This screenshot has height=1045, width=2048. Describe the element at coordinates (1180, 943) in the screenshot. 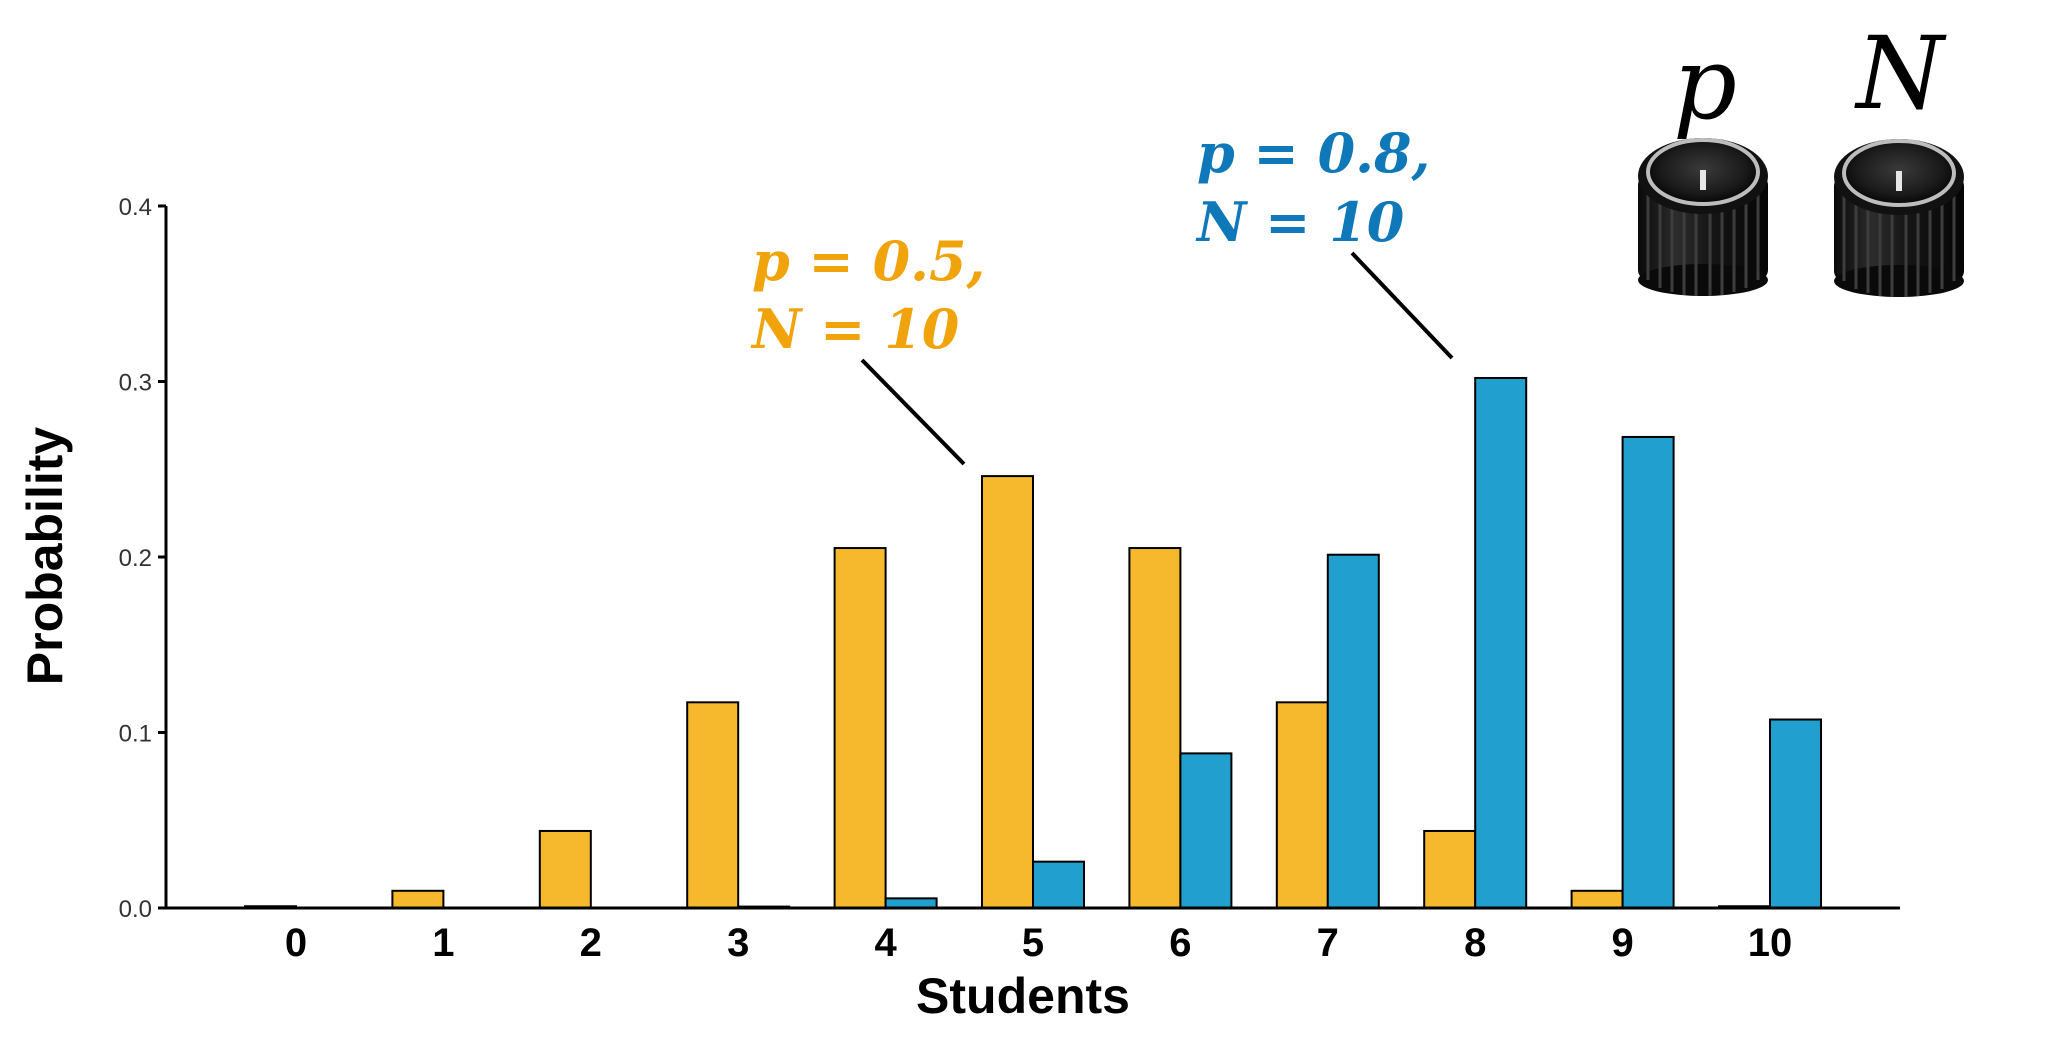

I see `x-tick-label: 6` at that location.